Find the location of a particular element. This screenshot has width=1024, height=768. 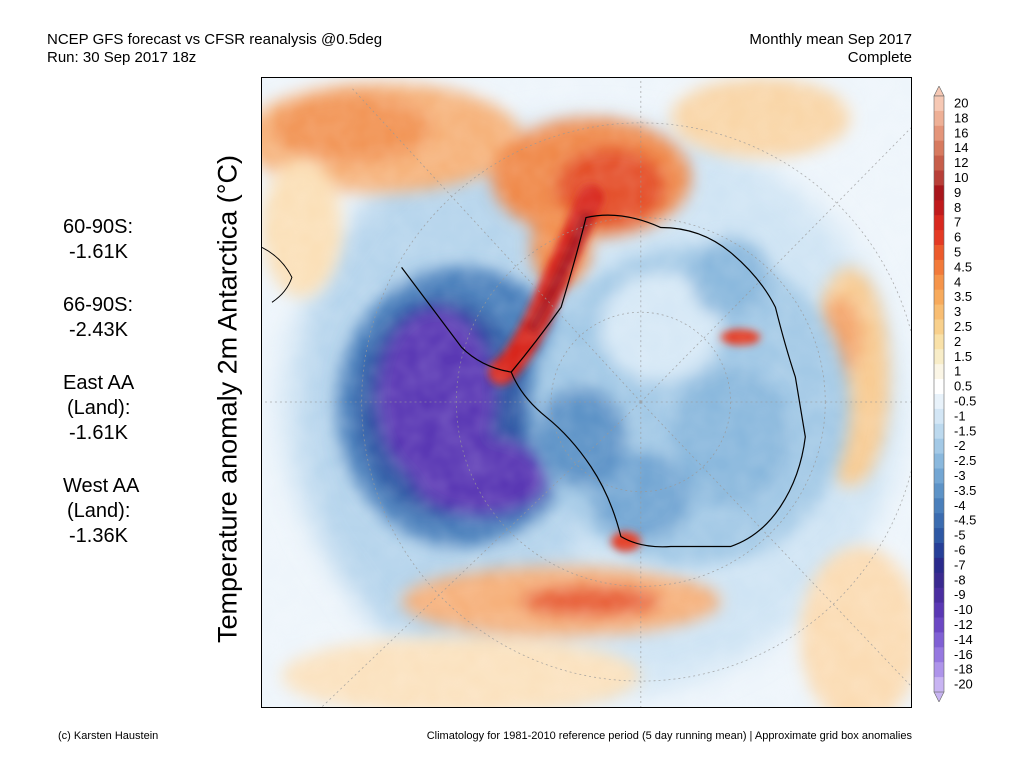

colorbar-tick-label: -4 is located at coordinates (960, 505).